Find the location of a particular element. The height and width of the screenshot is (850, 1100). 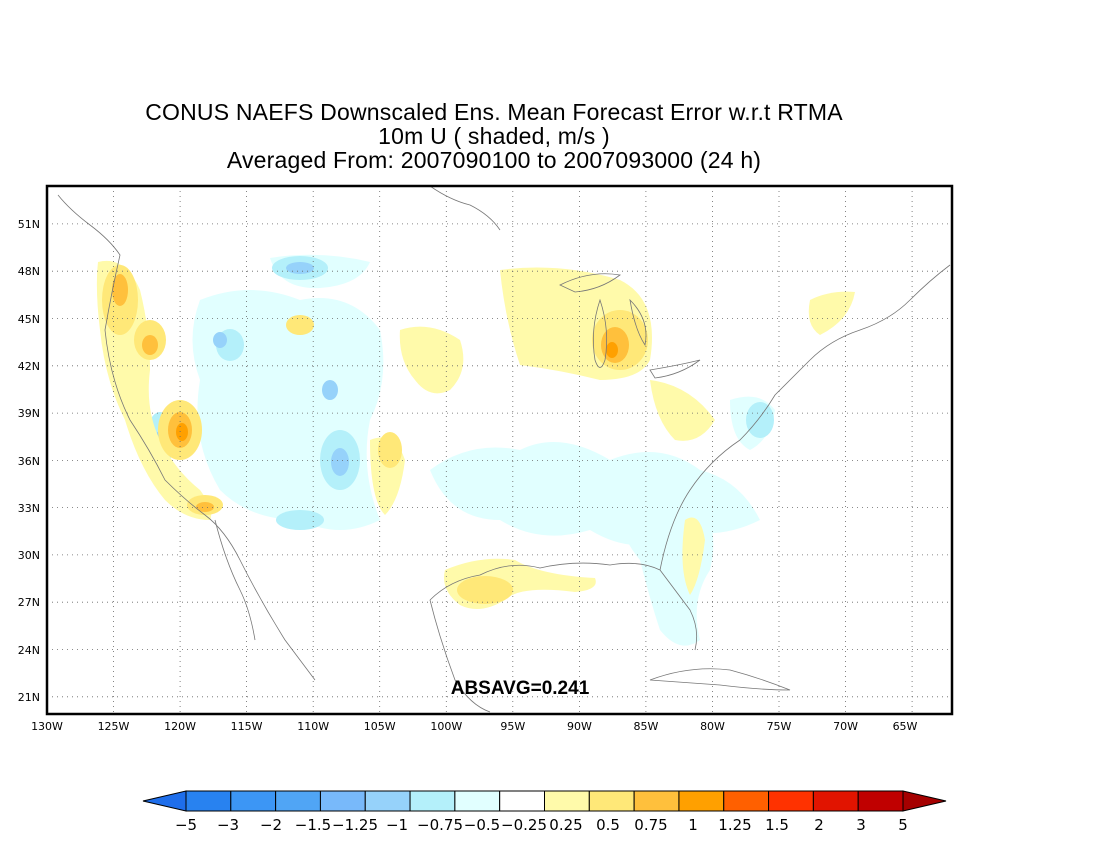

colorbar-label-14: 1.25 is located at coordinates (734, 825).